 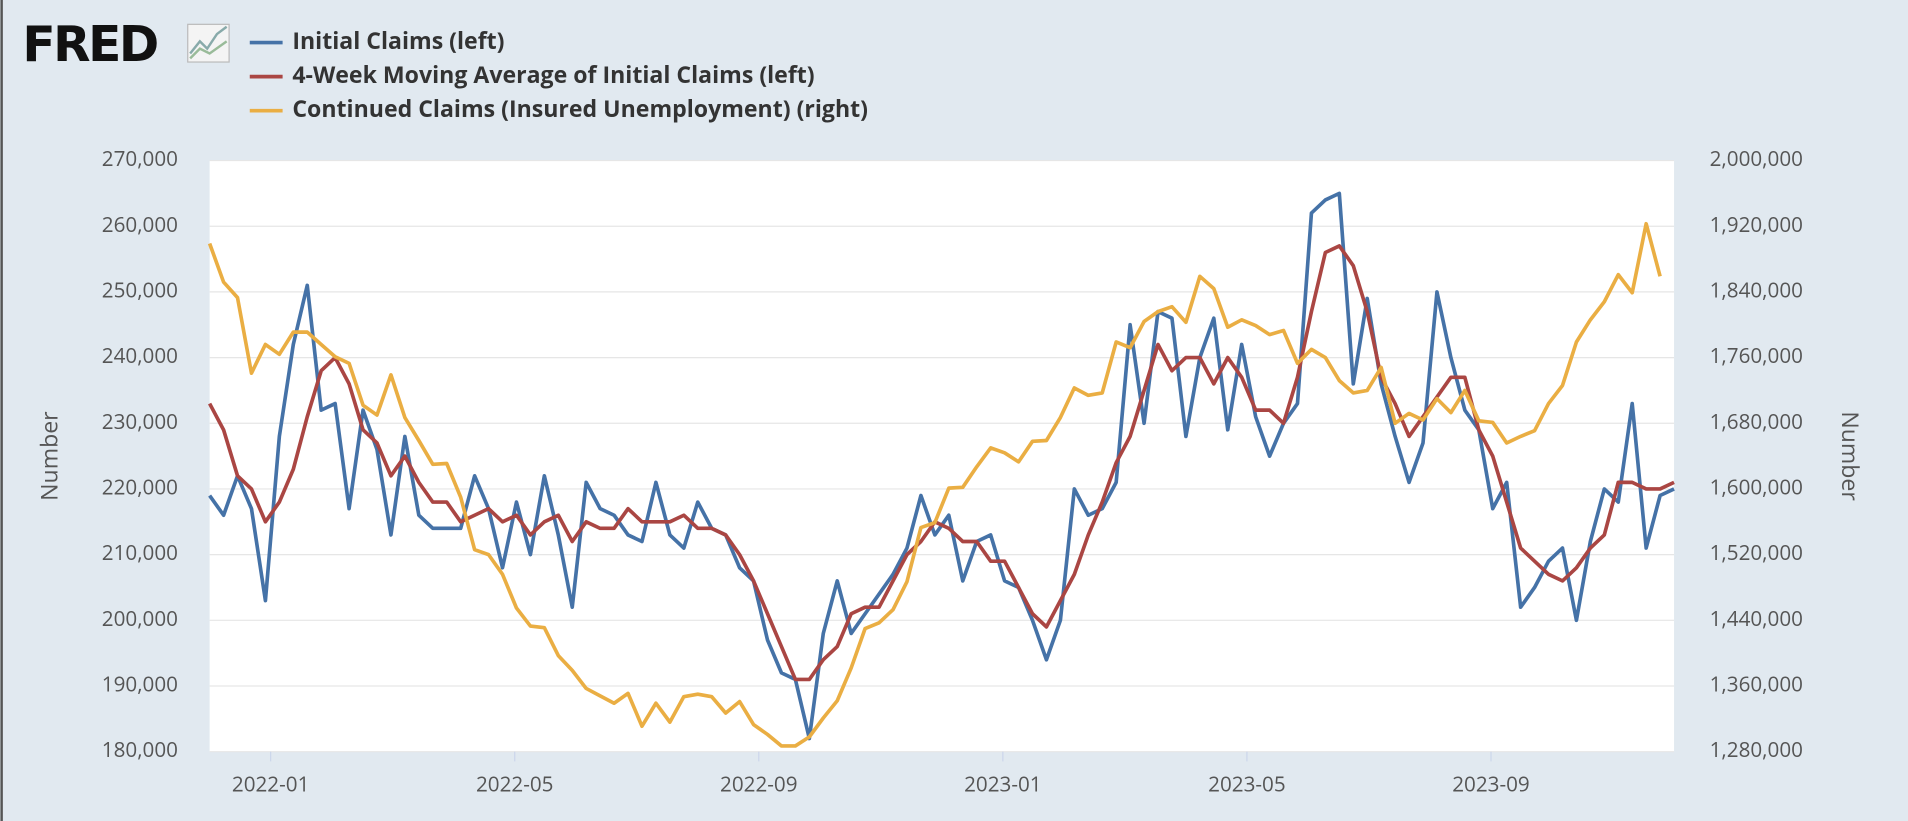 What do you see at coordinates (515, 784) in the screenshot?
I see `x-tick-label: 2022-05` at bounding box center [515, 784].